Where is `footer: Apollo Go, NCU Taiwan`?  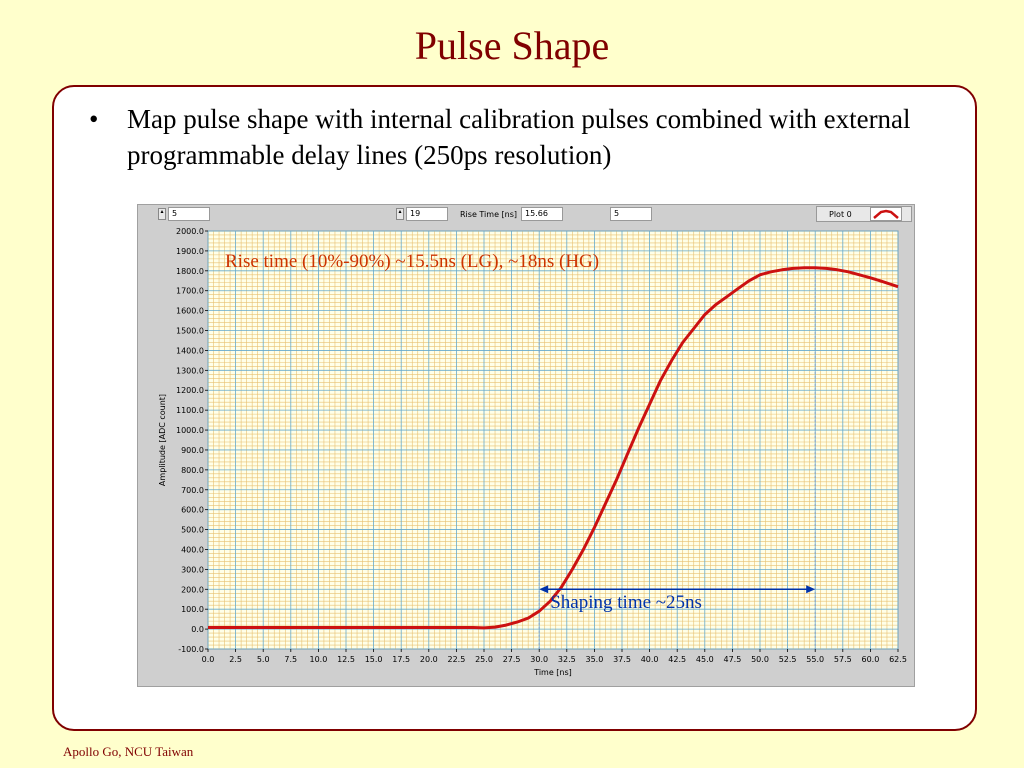 footer: Apollo Go, NCU Taiwan is located at coordinates (128, 751).